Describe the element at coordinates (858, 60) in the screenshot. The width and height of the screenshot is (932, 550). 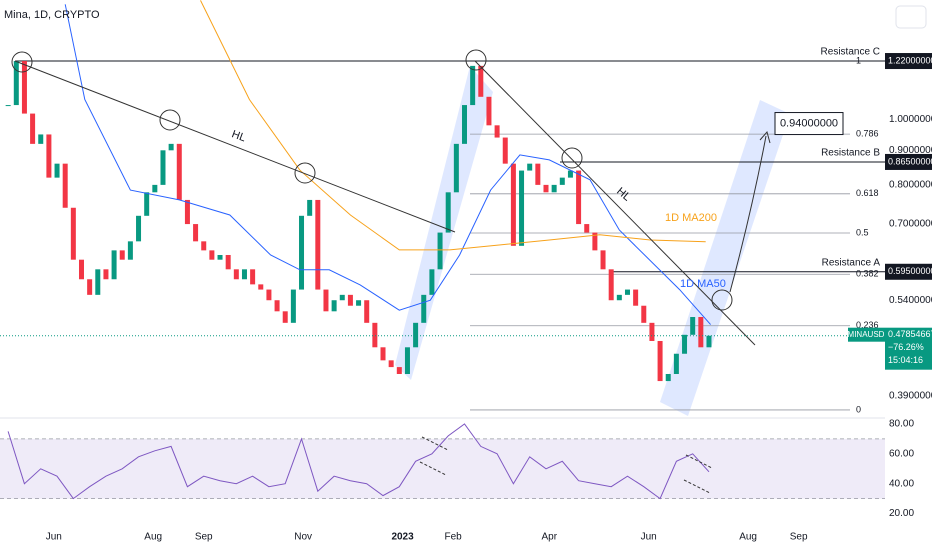
I see `fib-label: 1` at that location.